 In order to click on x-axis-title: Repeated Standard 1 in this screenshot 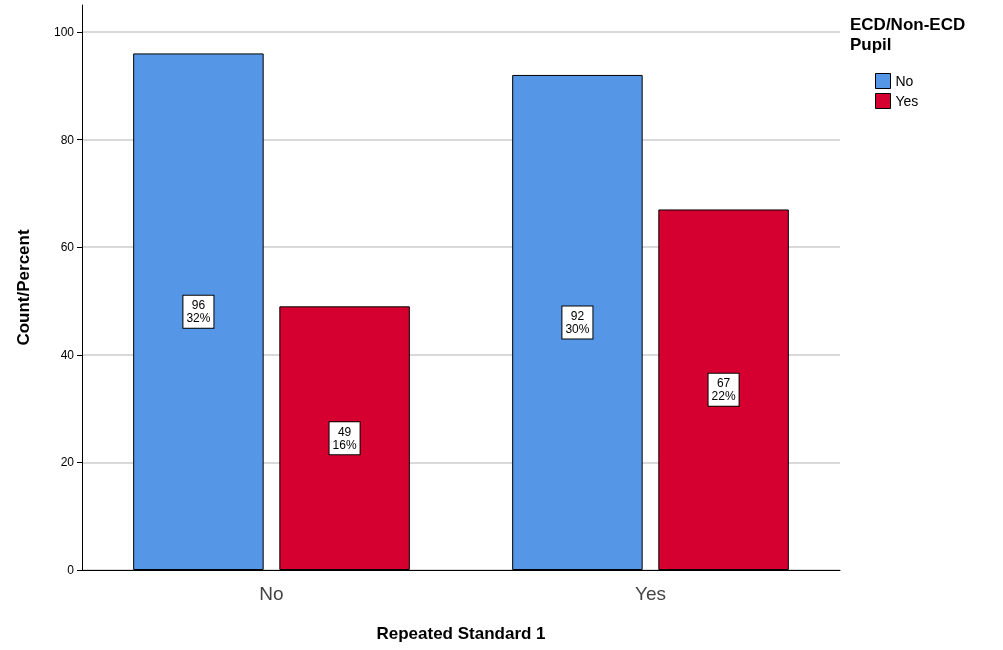, I will do `click(461, 633)`.